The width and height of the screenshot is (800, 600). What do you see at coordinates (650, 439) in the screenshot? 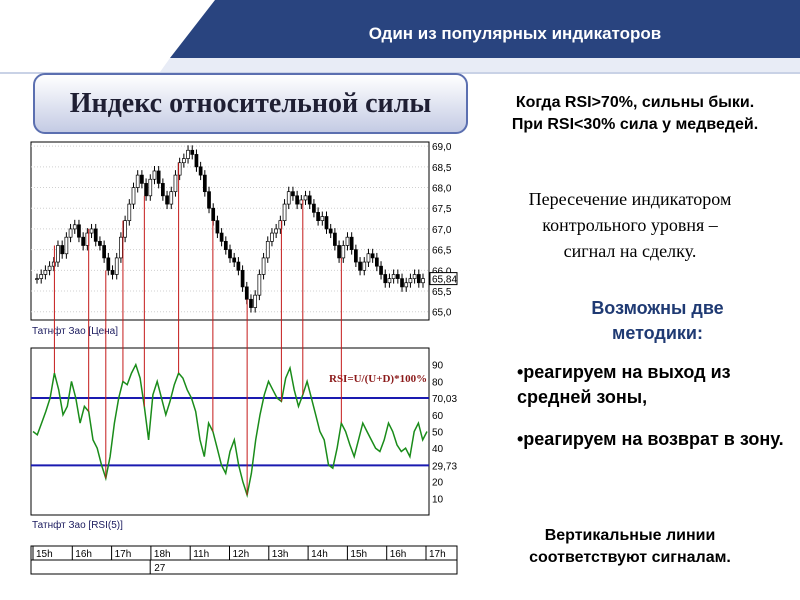
I see `method-item-2: •реагируем на возврат в зону.` at bounding box center [650, 439].